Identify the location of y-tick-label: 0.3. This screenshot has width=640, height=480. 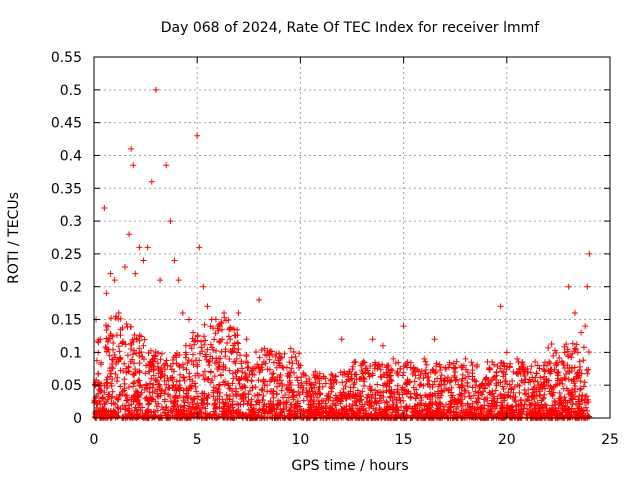
(71, 222).